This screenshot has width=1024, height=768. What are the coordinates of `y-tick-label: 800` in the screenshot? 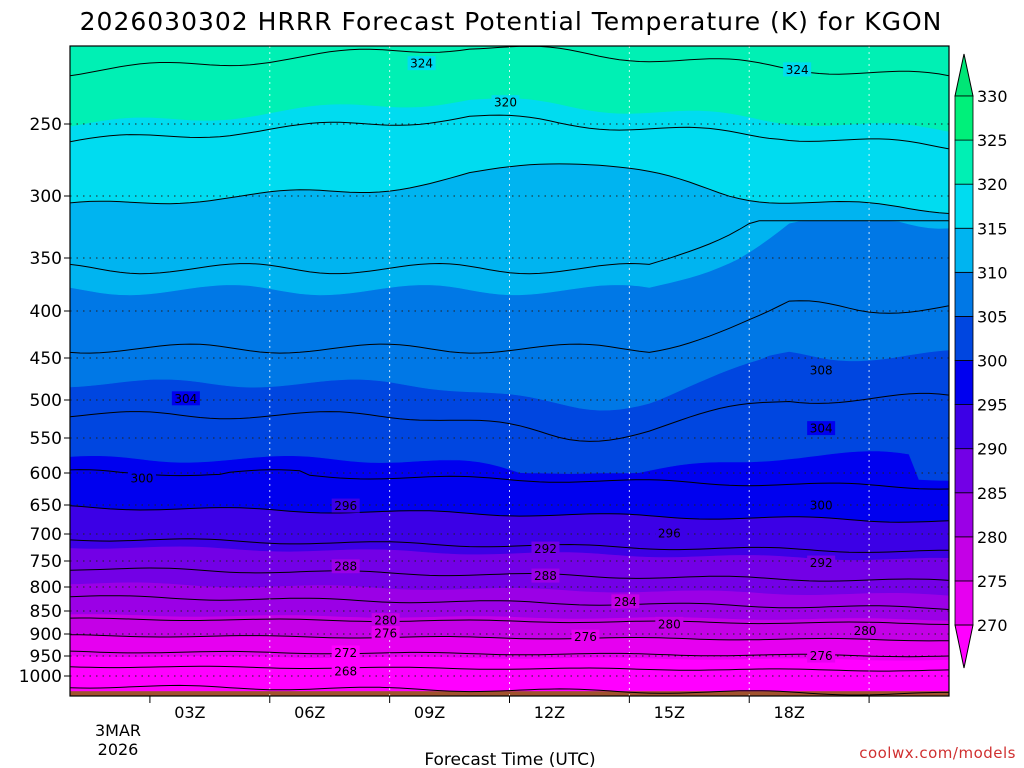 It's located at (46, 588).